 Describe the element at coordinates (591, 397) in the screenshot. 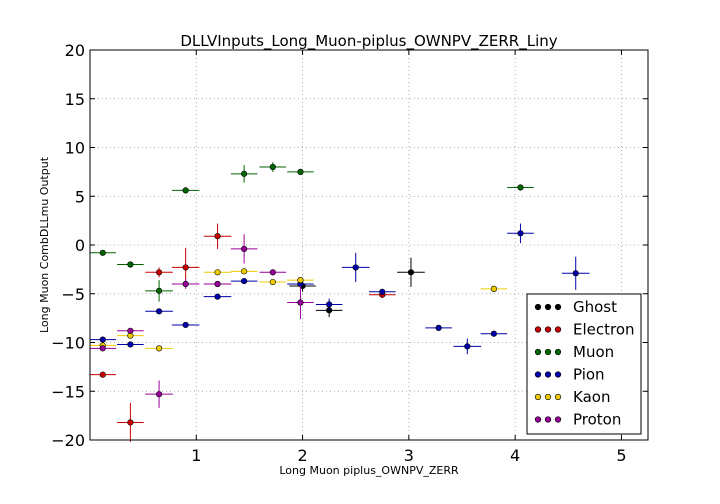

I see `legend-label: Kaon` at that location.